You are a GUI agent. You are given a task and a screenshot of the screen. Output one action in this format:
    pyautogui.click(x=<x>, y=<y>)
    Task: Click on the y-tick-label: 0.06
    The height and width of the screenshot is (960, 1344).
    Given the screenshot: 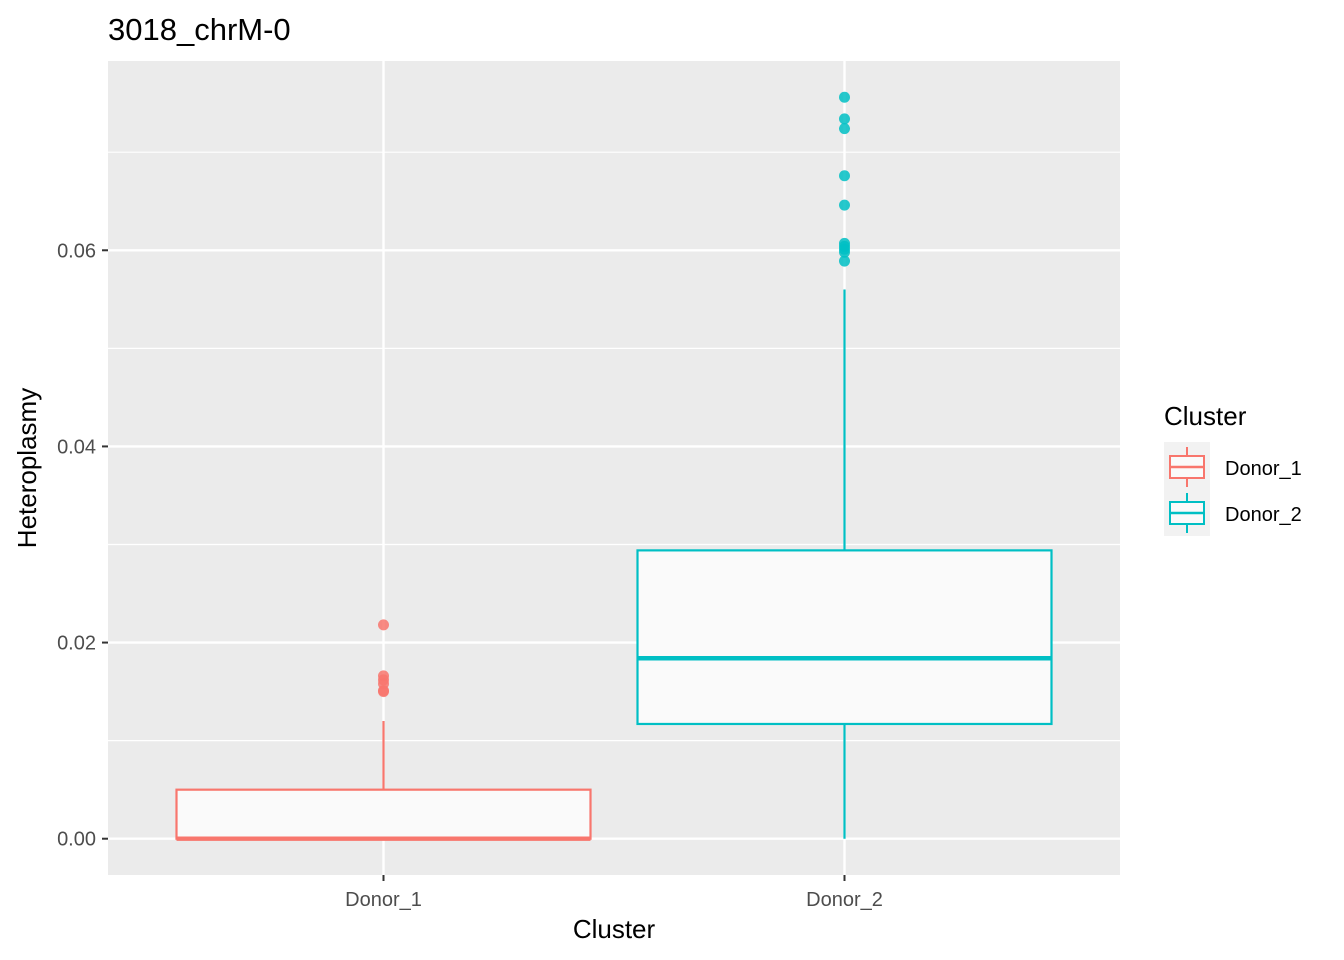 What is the action you would take?
    pyautogui.click(x=76, y=251)
    